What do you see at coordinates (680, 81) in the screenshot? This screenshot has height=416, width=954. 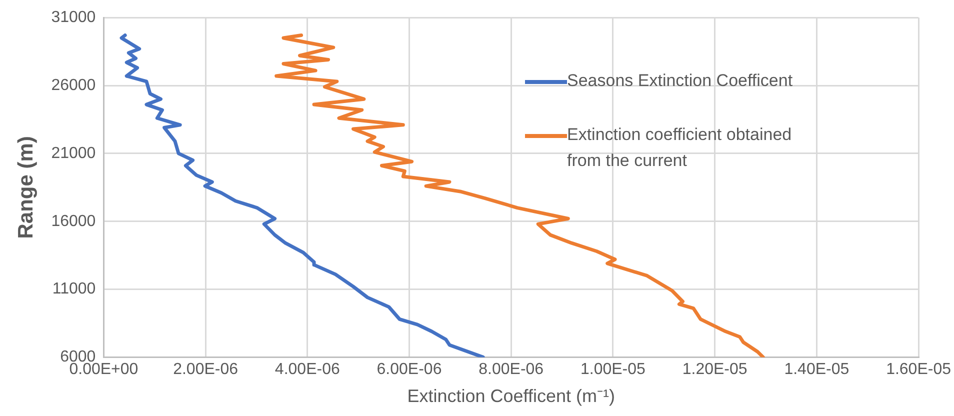 I see `legend-label: Seasons Extinction Coefficent` at bounding box center [680, 81].